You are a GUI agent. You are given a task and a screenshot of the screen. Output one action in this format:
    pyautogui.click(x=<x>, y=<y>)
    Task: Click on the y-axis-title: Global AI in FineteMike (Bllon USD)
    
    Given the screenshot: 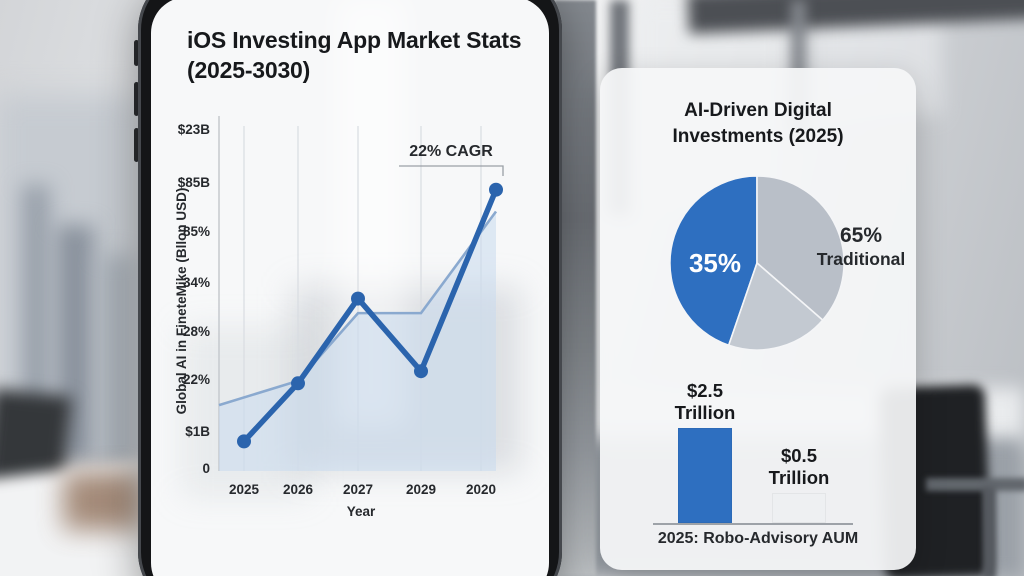 What is the action you would take?
    pyautogui.click(x=181, y=301)
    